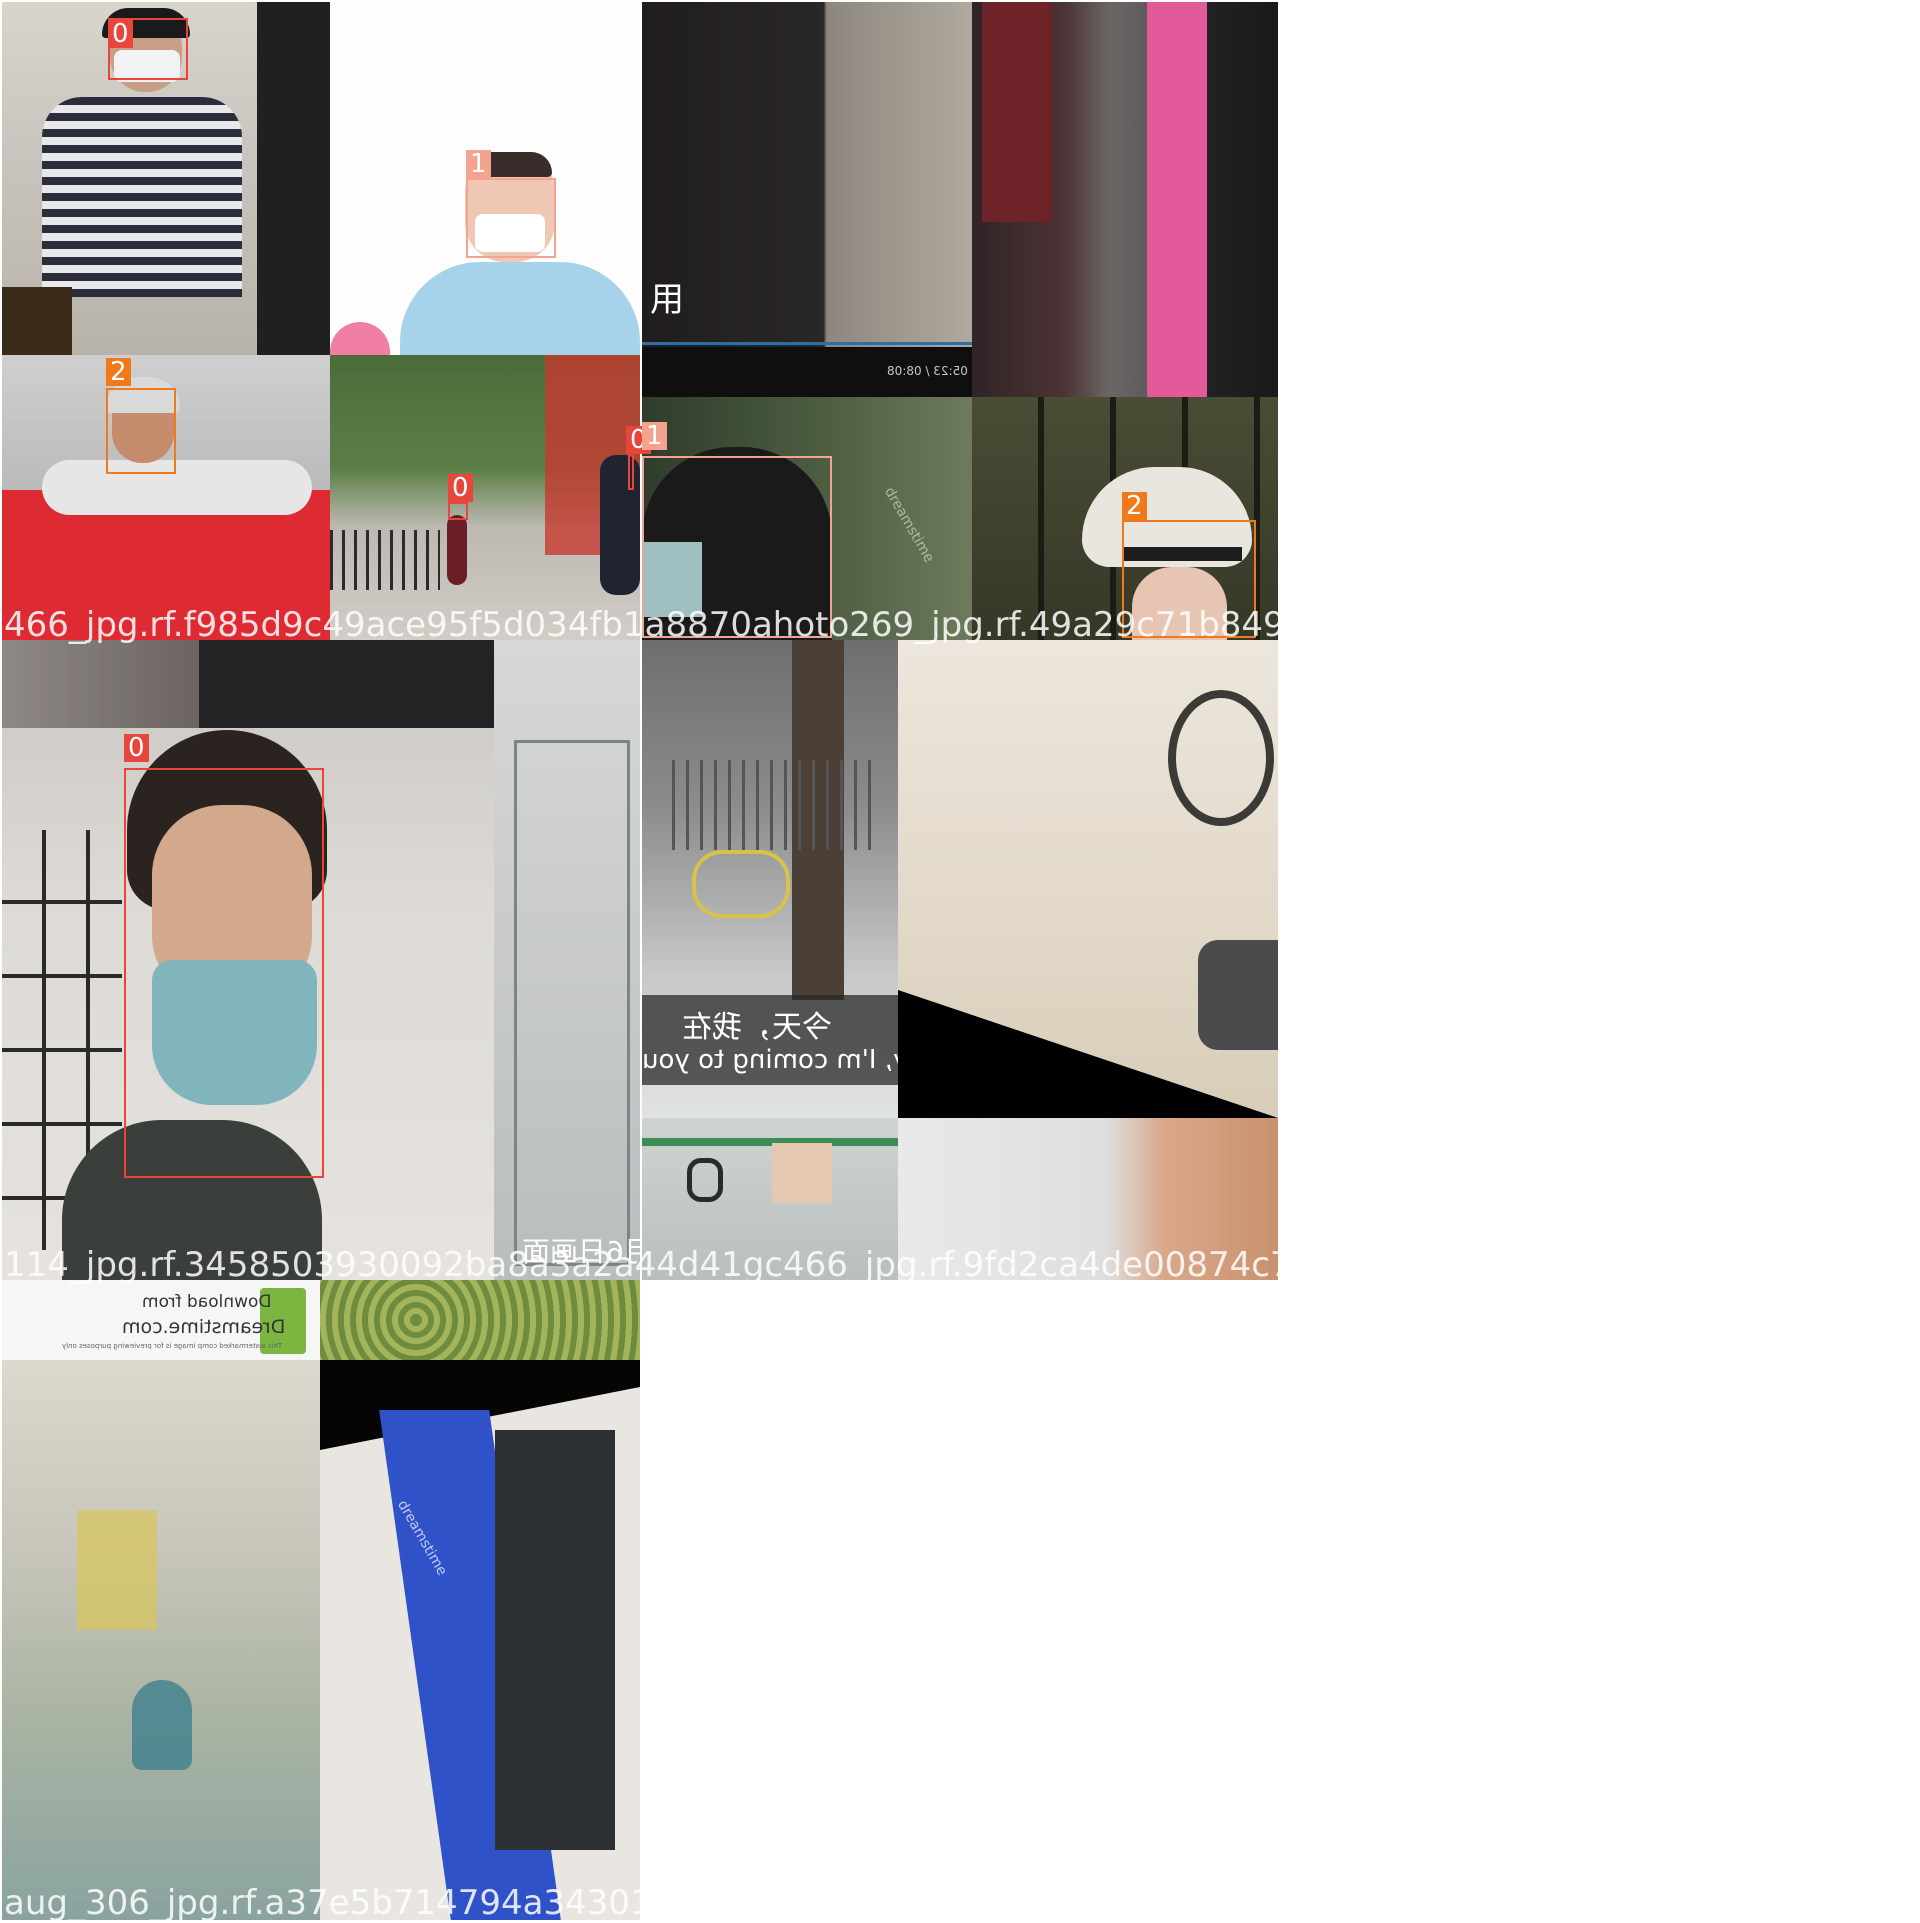 The image size is (1920, 1923). Describe the element at coordinates (620, 525) in the screenshot. I see `photo-walker-right` at that location.